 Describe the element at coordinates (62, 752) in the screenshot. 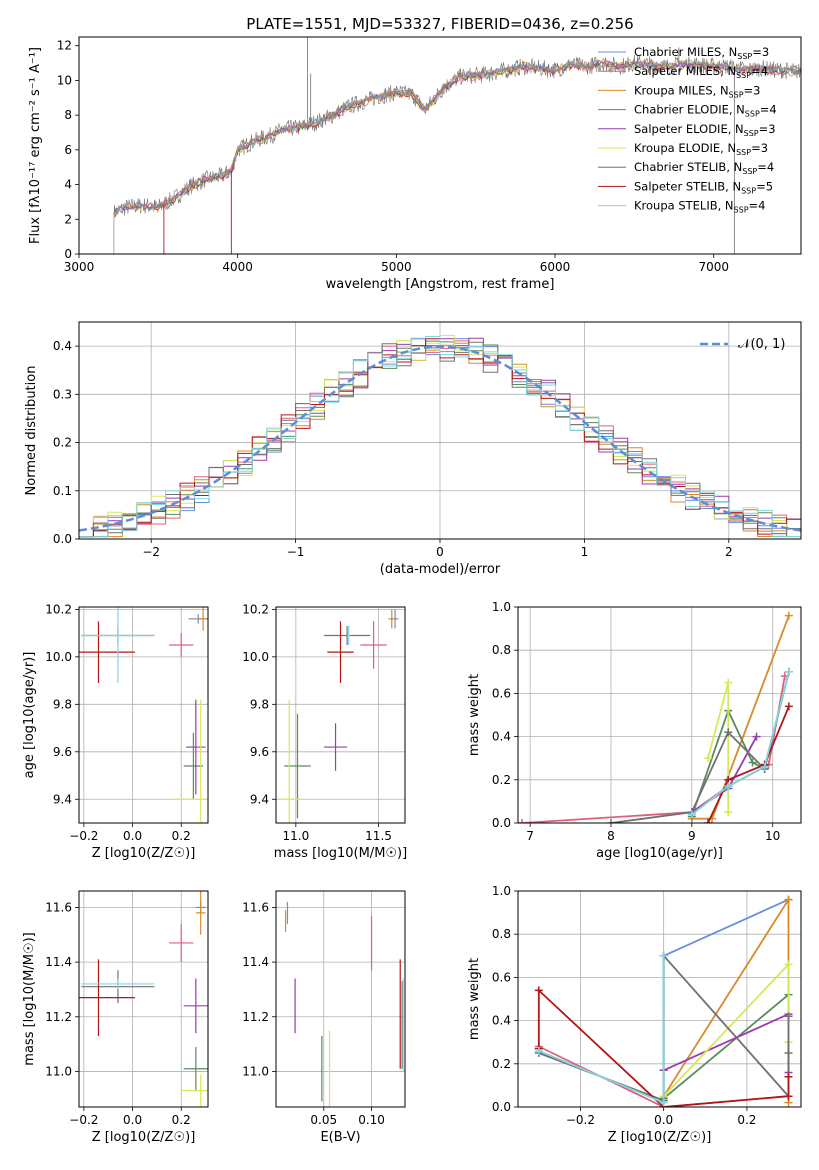

I see `y-tick-label: 9.6` at that location.